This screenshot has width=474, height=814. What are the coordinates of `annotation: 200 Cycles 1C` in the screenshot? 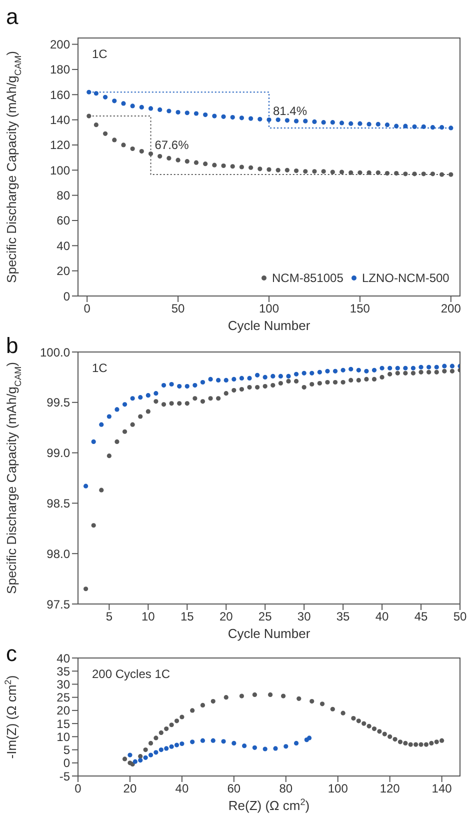 It's located at (131, 674).